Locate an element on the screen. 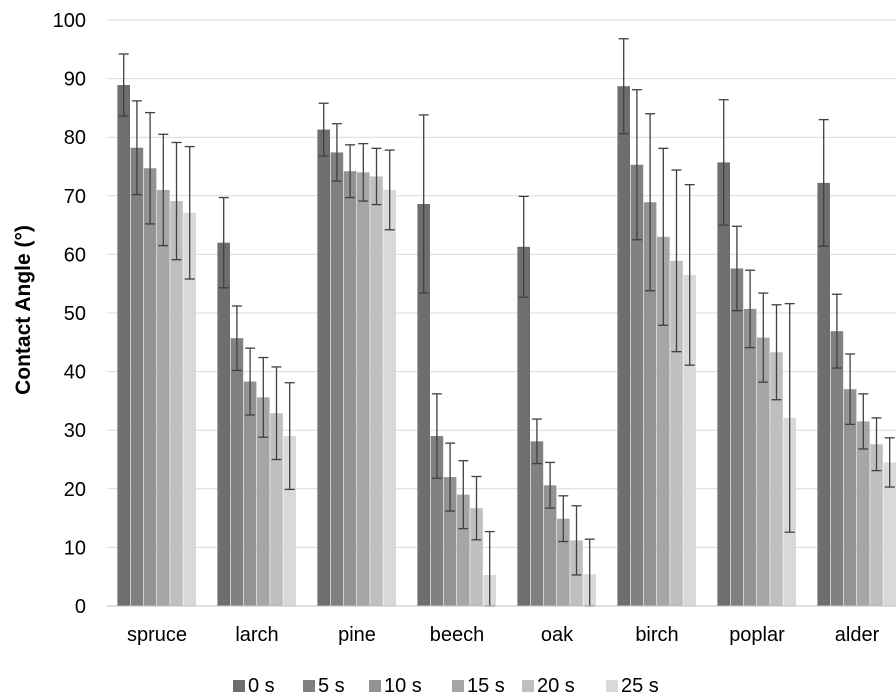 Image resolution: width=896 pixels, height=698 pixels. bar-oak-5s is located at coordinates (537, 523).